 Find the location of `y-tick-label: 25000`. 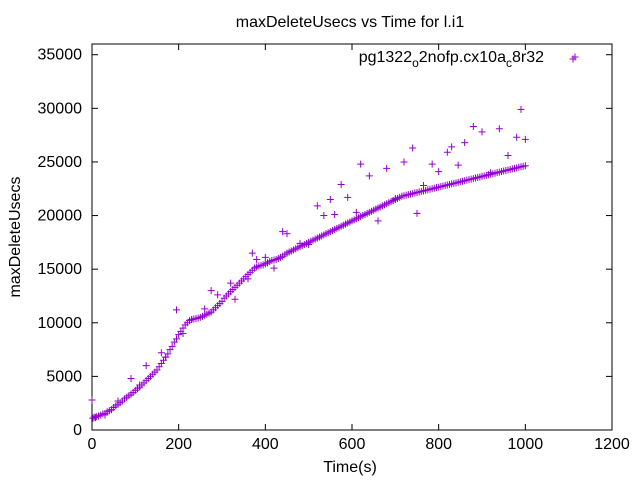

y-tick-label: 25000 is located at coordinates (60, 162).